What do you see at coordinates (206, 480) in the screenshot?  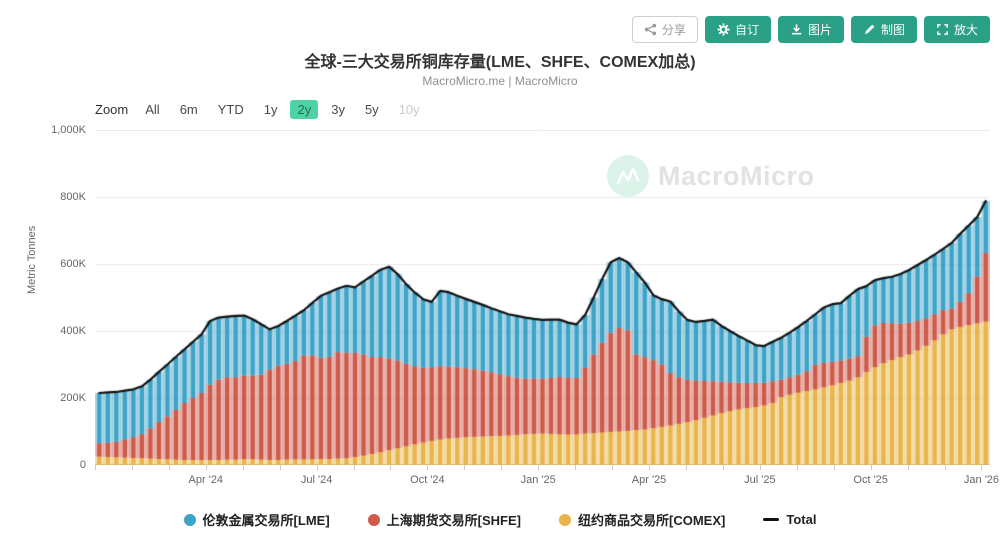 I see `x-tick-label: Apr '24` at bounding box center [206, 480].